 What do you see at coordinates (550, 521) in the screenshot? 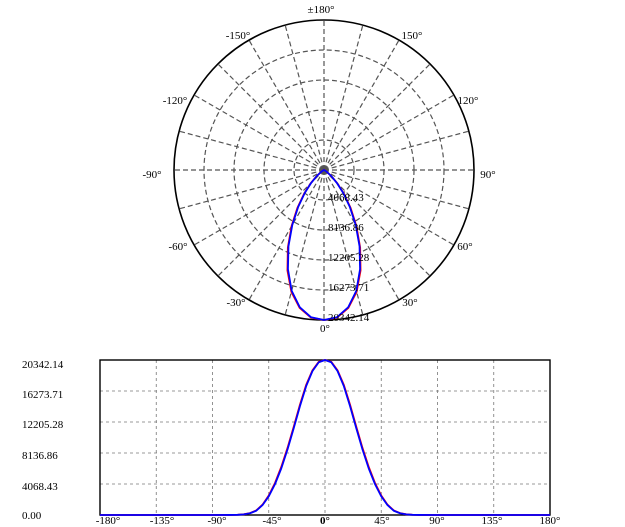
I see `x-tick-180: 180°` at bounding box center [550, 521].